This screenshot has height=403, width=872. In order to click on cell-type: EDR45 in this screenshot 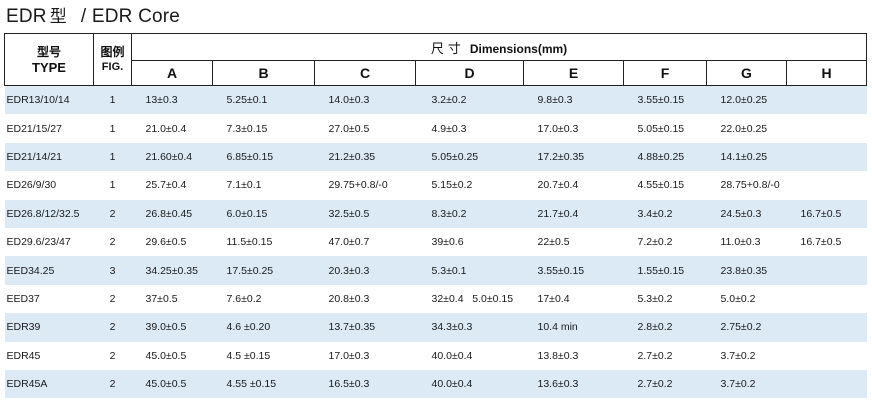, I will do `click(23, 355)`.